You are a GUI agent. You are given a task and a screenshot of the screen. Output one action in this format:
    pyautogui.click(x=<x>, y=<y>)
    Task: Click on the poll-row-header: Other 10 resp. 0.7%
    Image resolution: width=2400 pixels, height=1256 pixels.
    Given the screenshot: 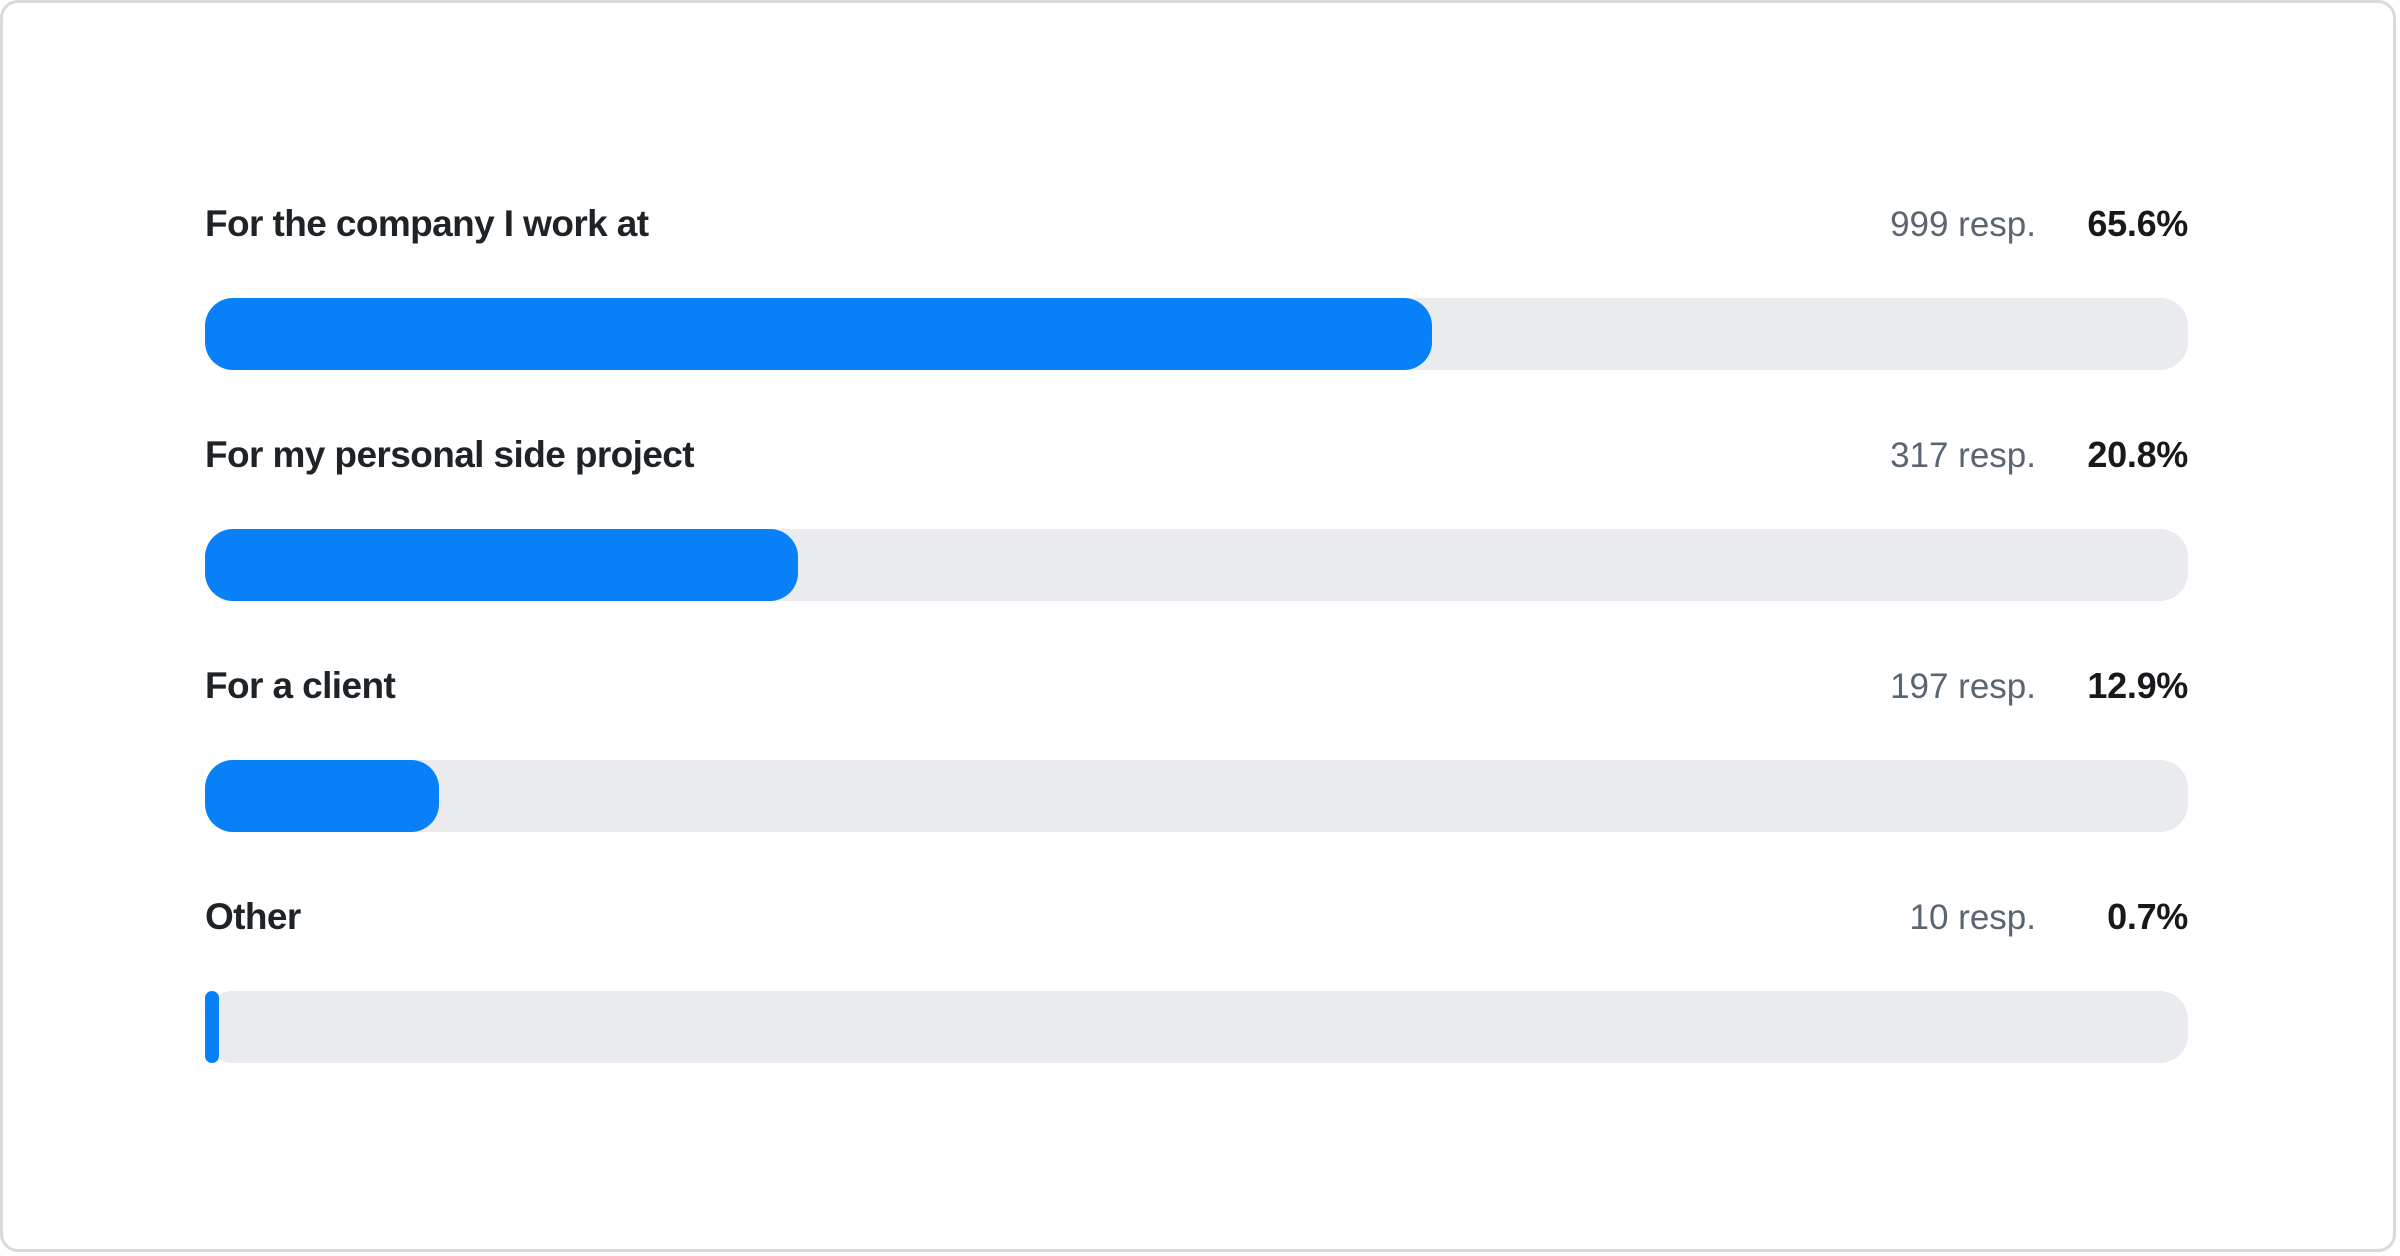 What is the action you would take?
    pyautogui.click(x=1196, y=917)
    